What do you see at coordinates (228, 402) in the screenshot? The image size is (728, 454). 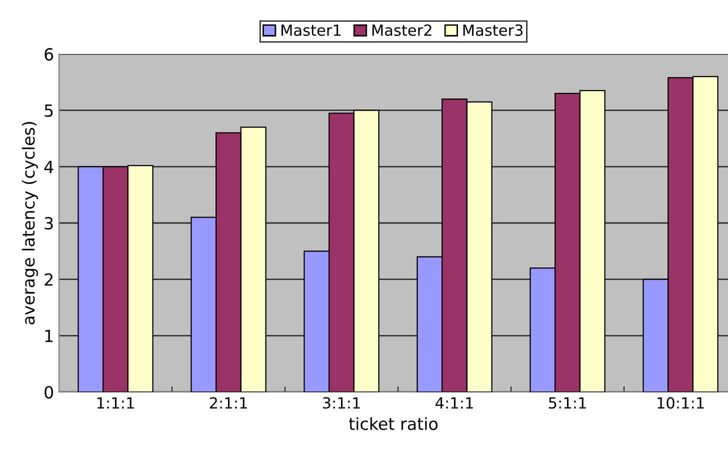 I see `x-tick-label: 2:1:1` at bounding box center [228, 402].